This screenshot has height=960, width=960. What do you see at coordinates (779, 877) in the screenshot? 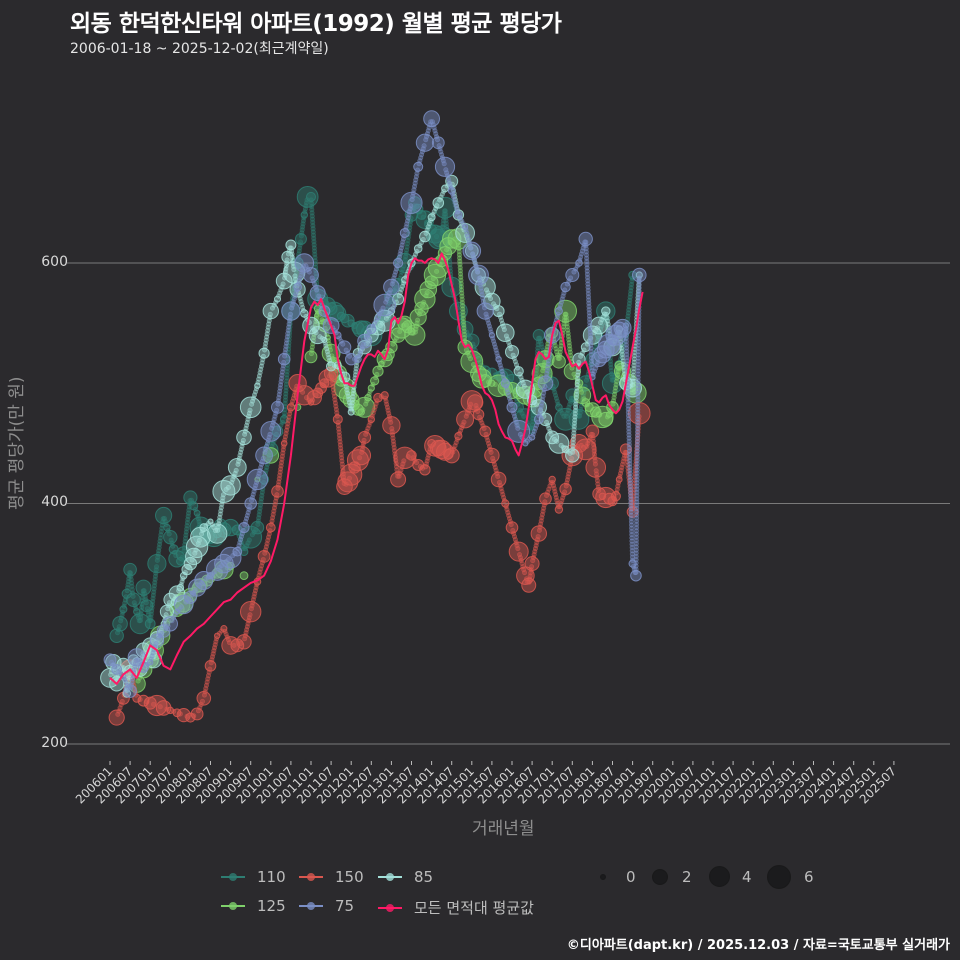
I see `size-dot-icon` at bounding box center [779, 877].